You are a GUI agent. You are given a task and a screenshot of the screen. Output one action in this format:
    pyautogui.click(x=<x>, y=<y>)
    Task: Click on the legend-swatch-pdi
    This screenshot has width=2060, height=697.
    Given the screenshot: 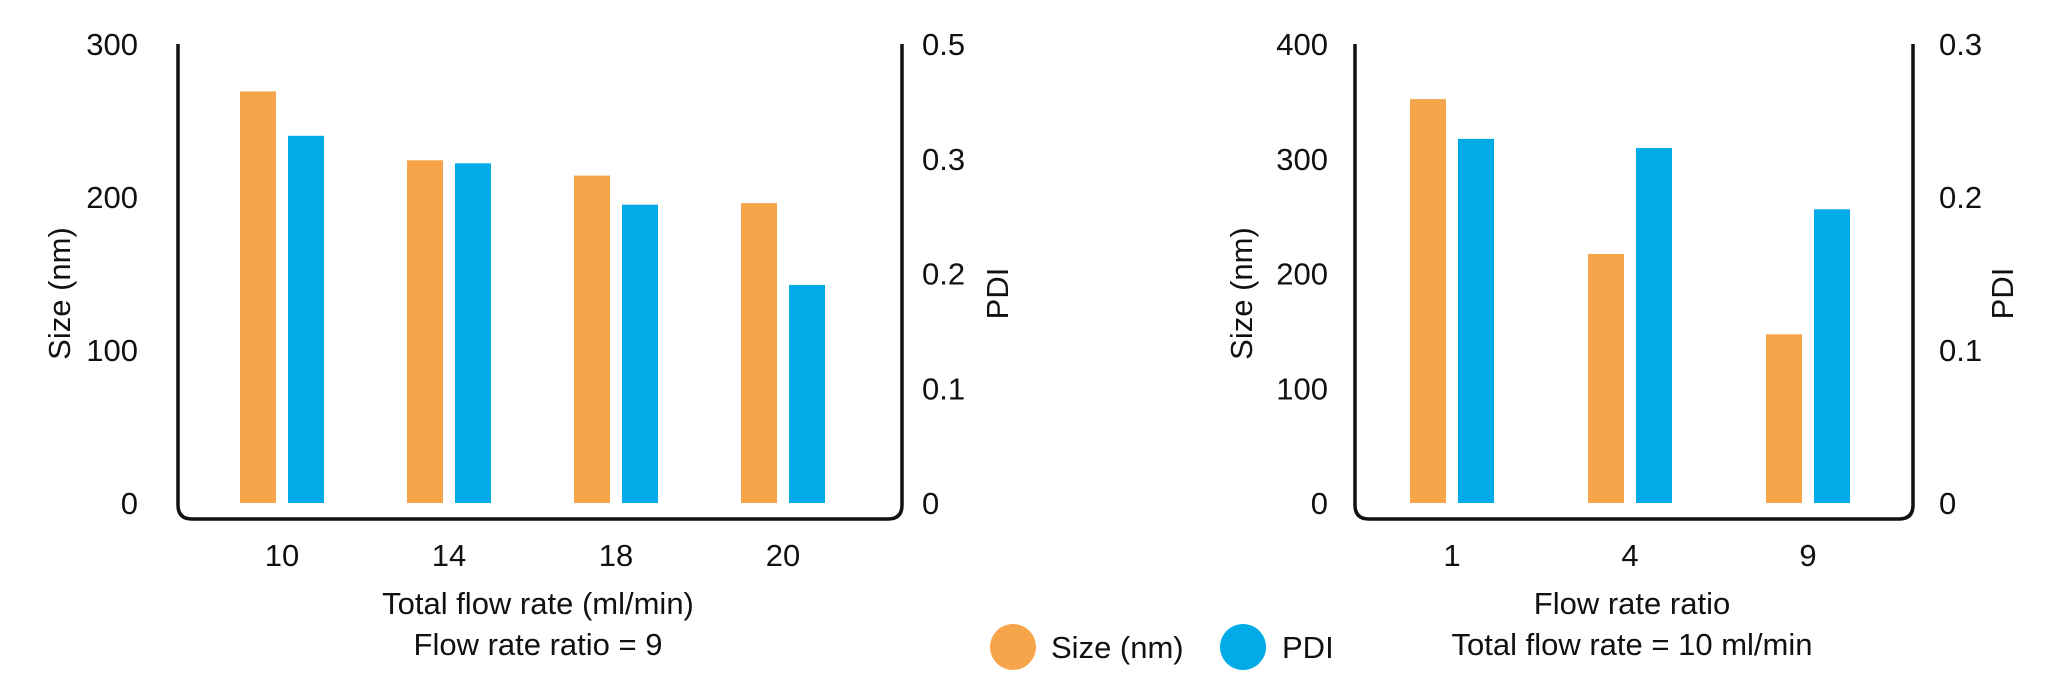 What is the action you would take?
    pyautogui.click(x=1243, y=647)
    